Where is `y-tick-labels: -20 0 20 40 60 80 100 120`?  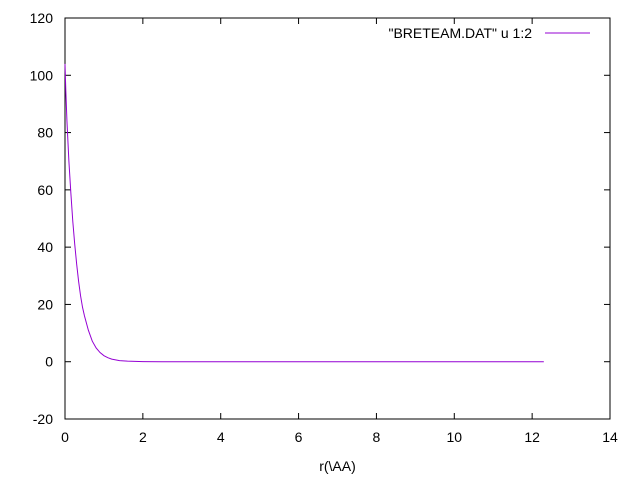 y-tick-labels: -20 0 20 40 60 80 100 120 is located at coordinates (42, 218).